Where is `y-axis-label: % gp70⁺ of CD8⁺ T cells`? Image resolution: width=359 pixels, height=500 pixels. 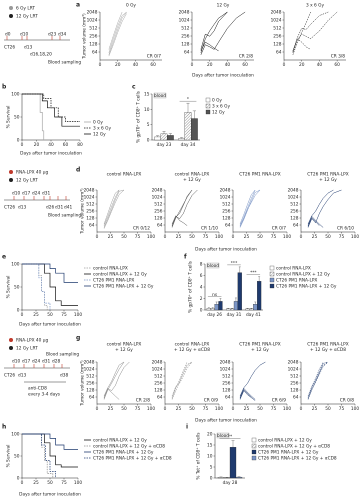
y-axis-label: % gp70⁺ of CD8⁺ T cells is located at coordinates (191, 286).